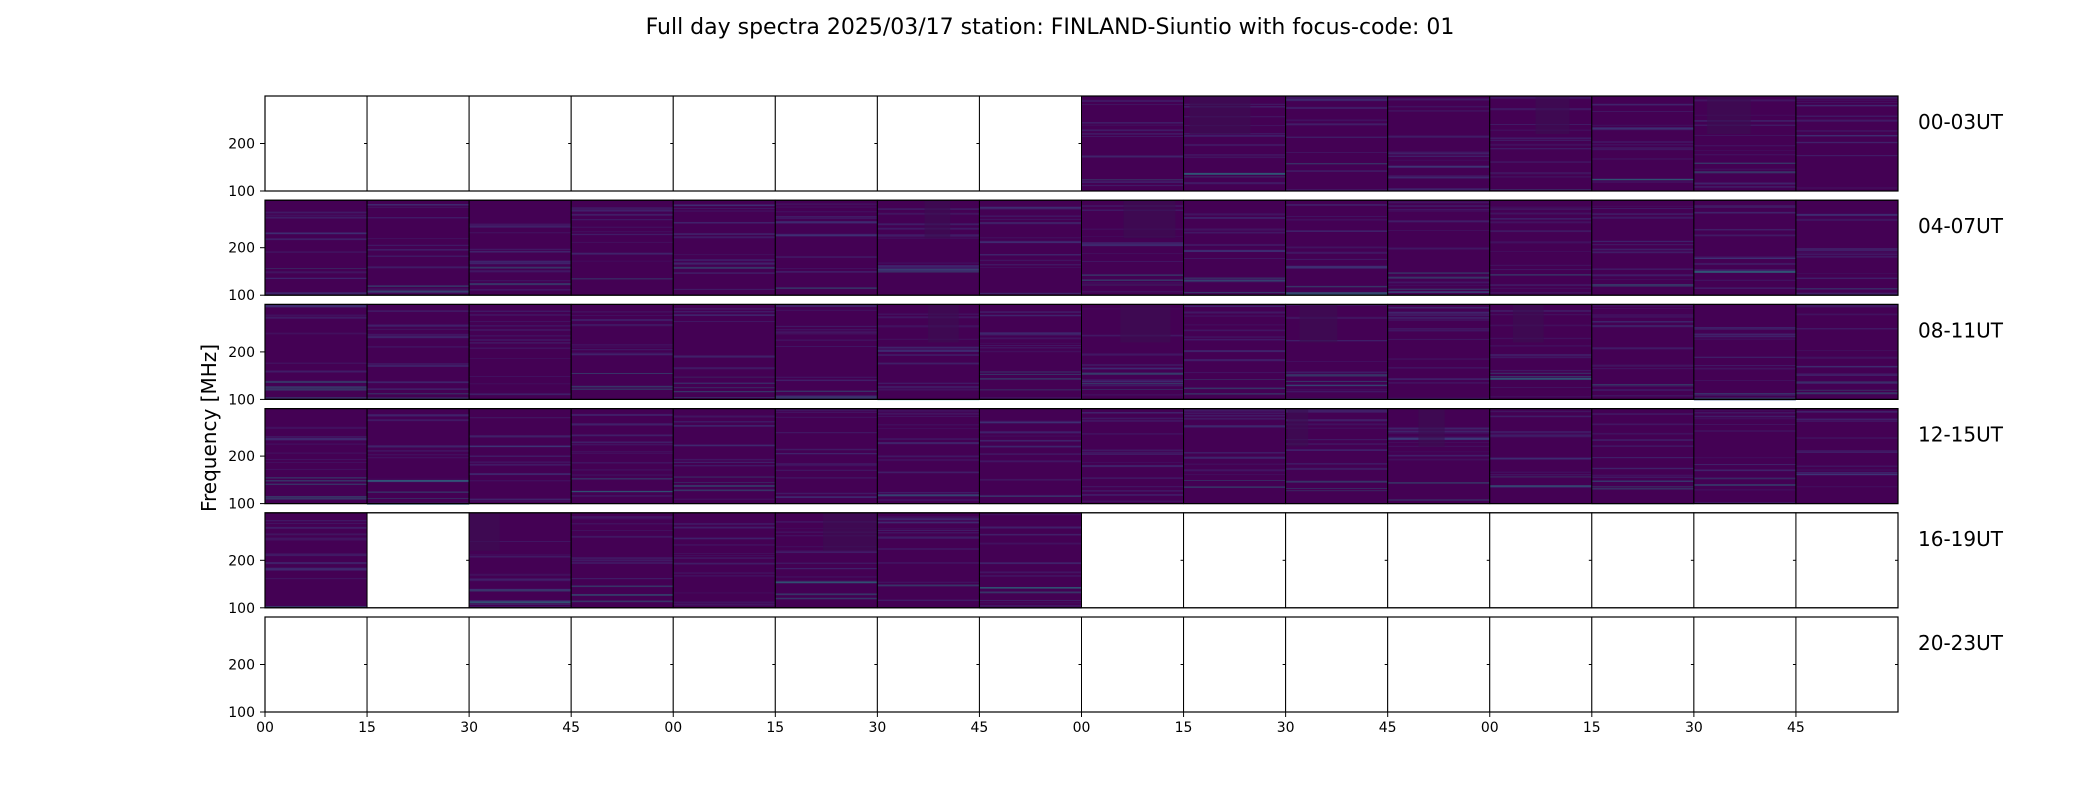  What do you see at coordinates (1961, 643) in the screenshot?
I see `row-time-label: 20-23UT` at bounding box center [1961, 643].